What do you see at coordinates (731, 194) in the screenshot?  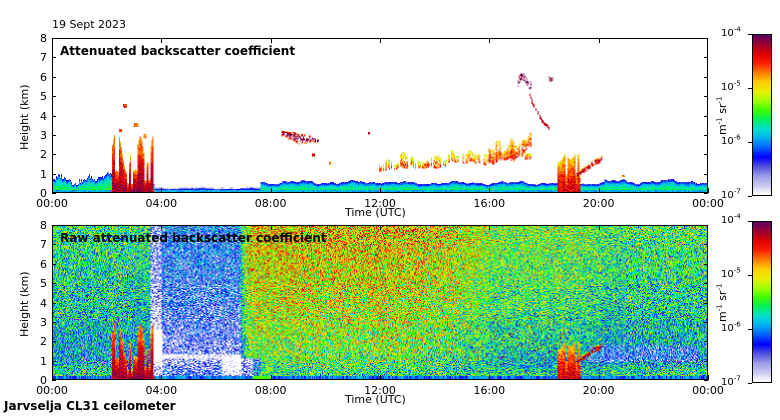 I see `colorbar0-tick--7: 10⁻⁷` at bounding box center [731, 194].